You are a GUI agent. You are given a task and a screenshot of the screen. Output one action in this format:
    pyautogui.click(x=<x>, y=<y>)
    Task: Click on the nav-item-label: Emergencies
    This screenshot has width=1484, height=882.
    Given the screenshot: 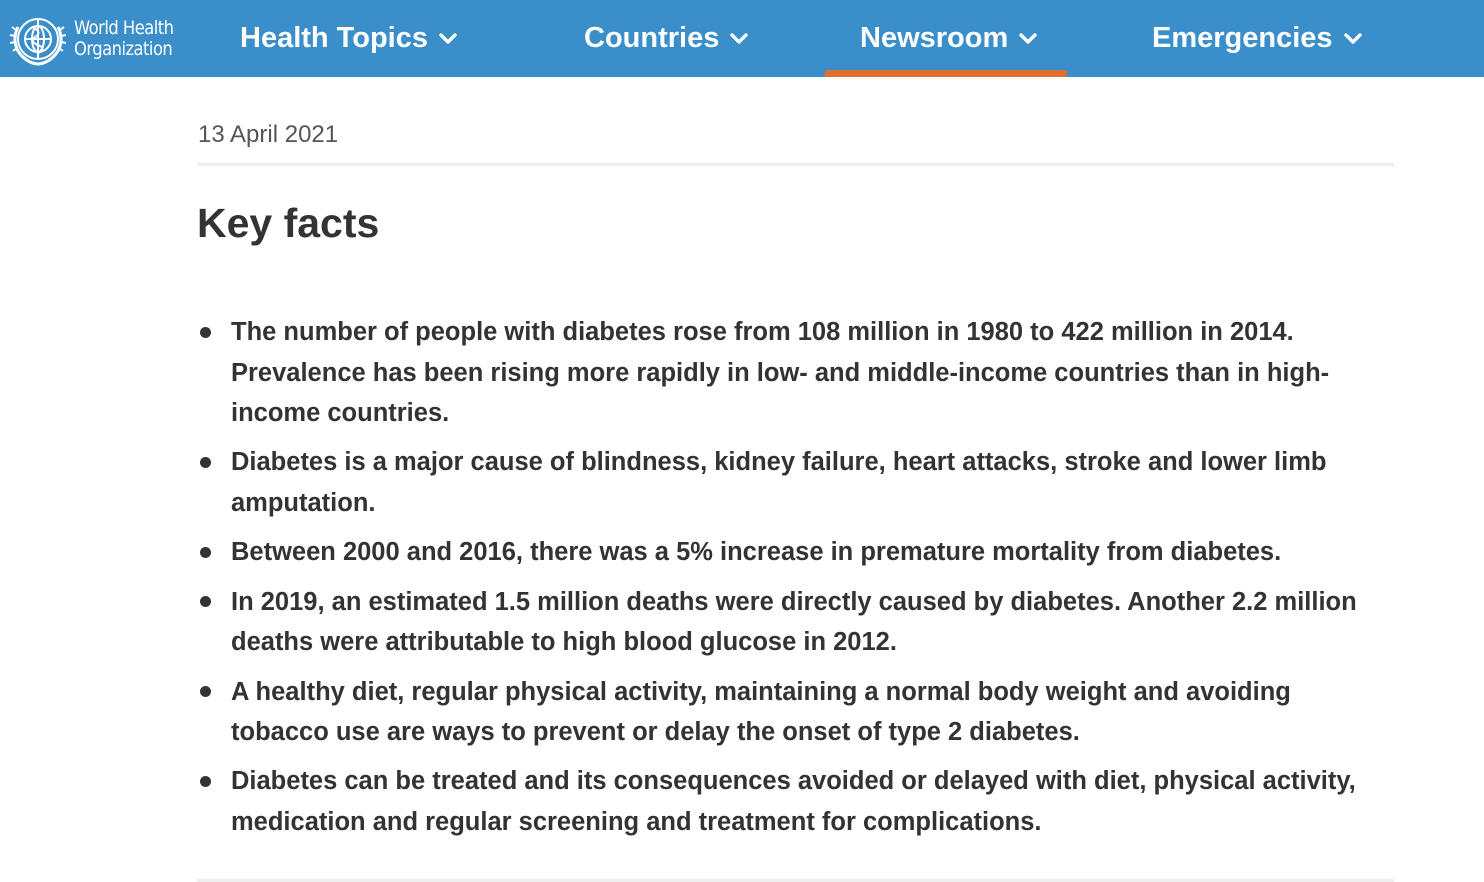 What is the action you would take?
    pyautogui.click(x=1242, y=38)
    